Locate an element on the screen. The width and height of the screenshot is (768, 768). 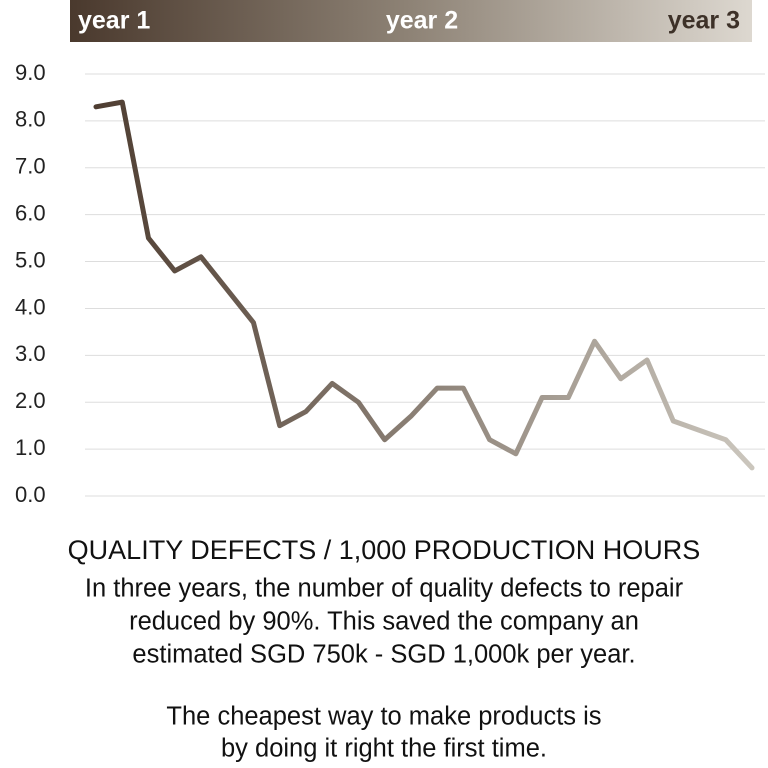
y-tick-label: 3.0 is located at coordinates (30, 353).